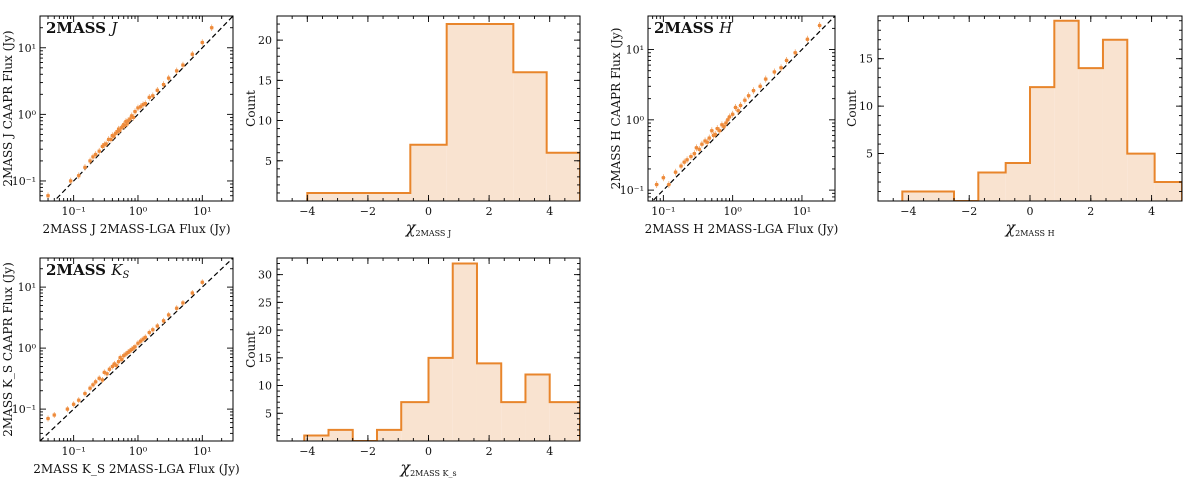 The image size is (1200, 483). Describe the element at coordinates (87, 271) in the screenshot. I see `panel-title: 2MASS KS` at that location.